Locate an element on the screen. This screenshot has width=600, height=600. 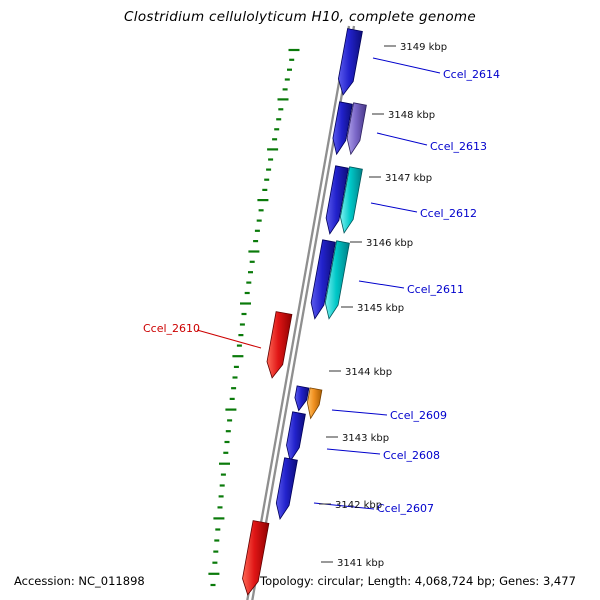
position-label: 3146 kbp is located at coordinates (389, 243).